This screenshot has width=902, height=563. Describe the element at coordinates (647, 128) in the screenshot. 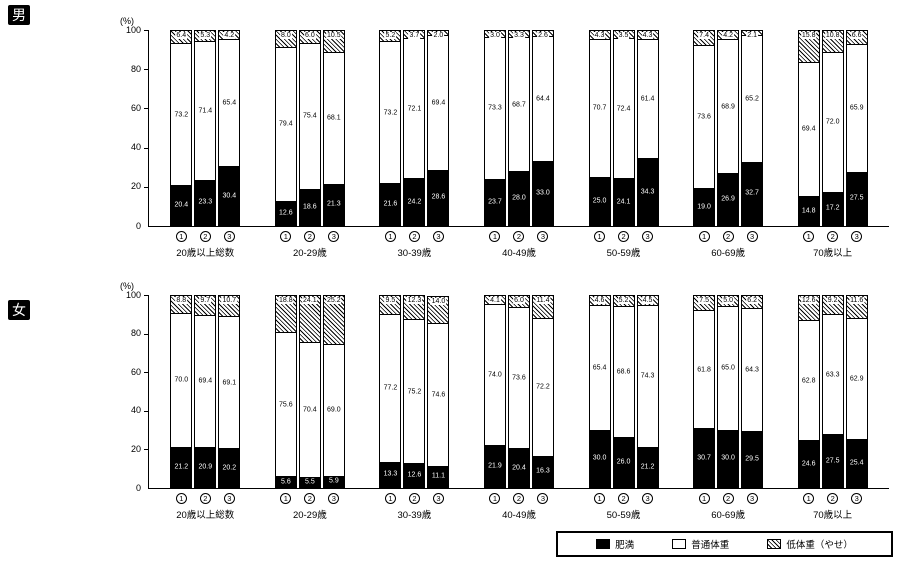

I see `stacked-bar: 4.3 61.4 34.3` at that location.